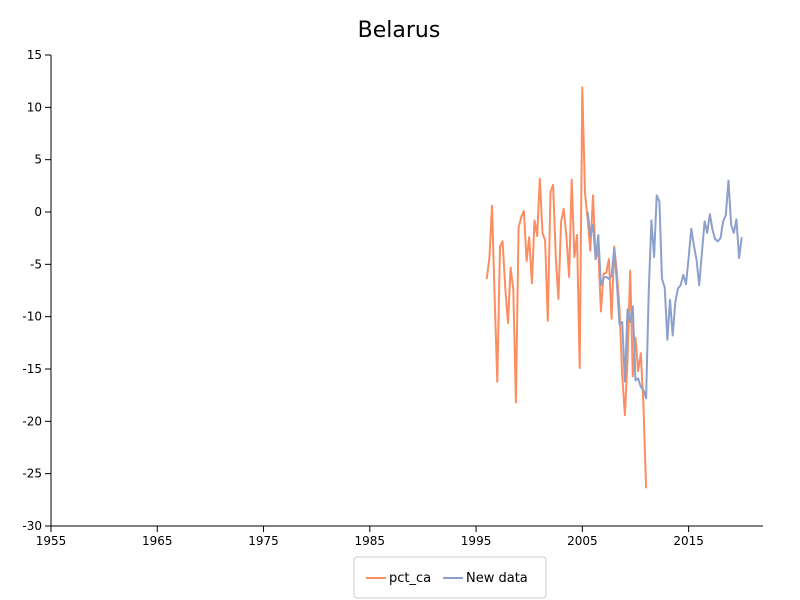 The width and height of the screenshot is (800, 600). I want to click on series-line-pct-ca, so click(566, 287).